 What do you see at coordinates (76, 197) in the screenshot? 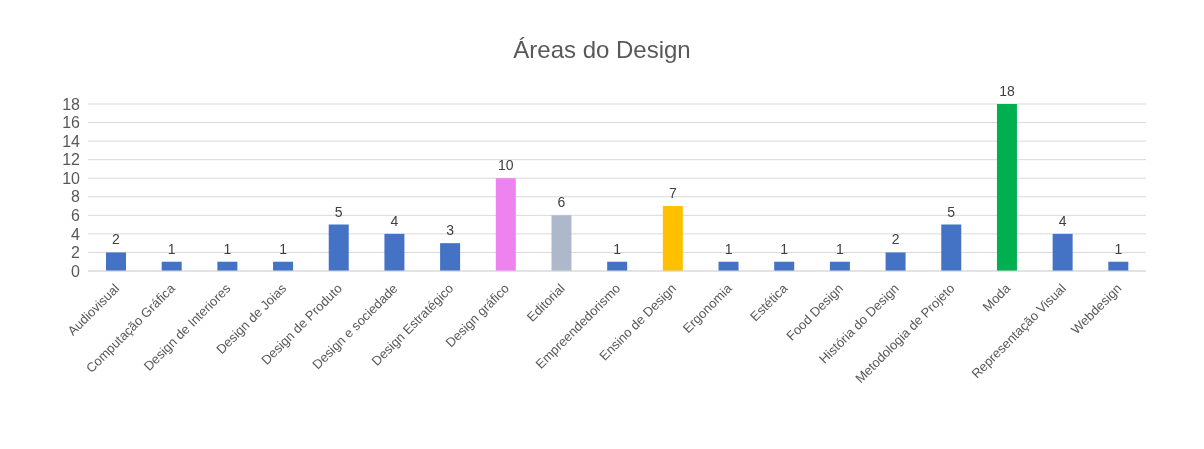
I see `y-tick-label: 8` at bounding box center [76, 197].